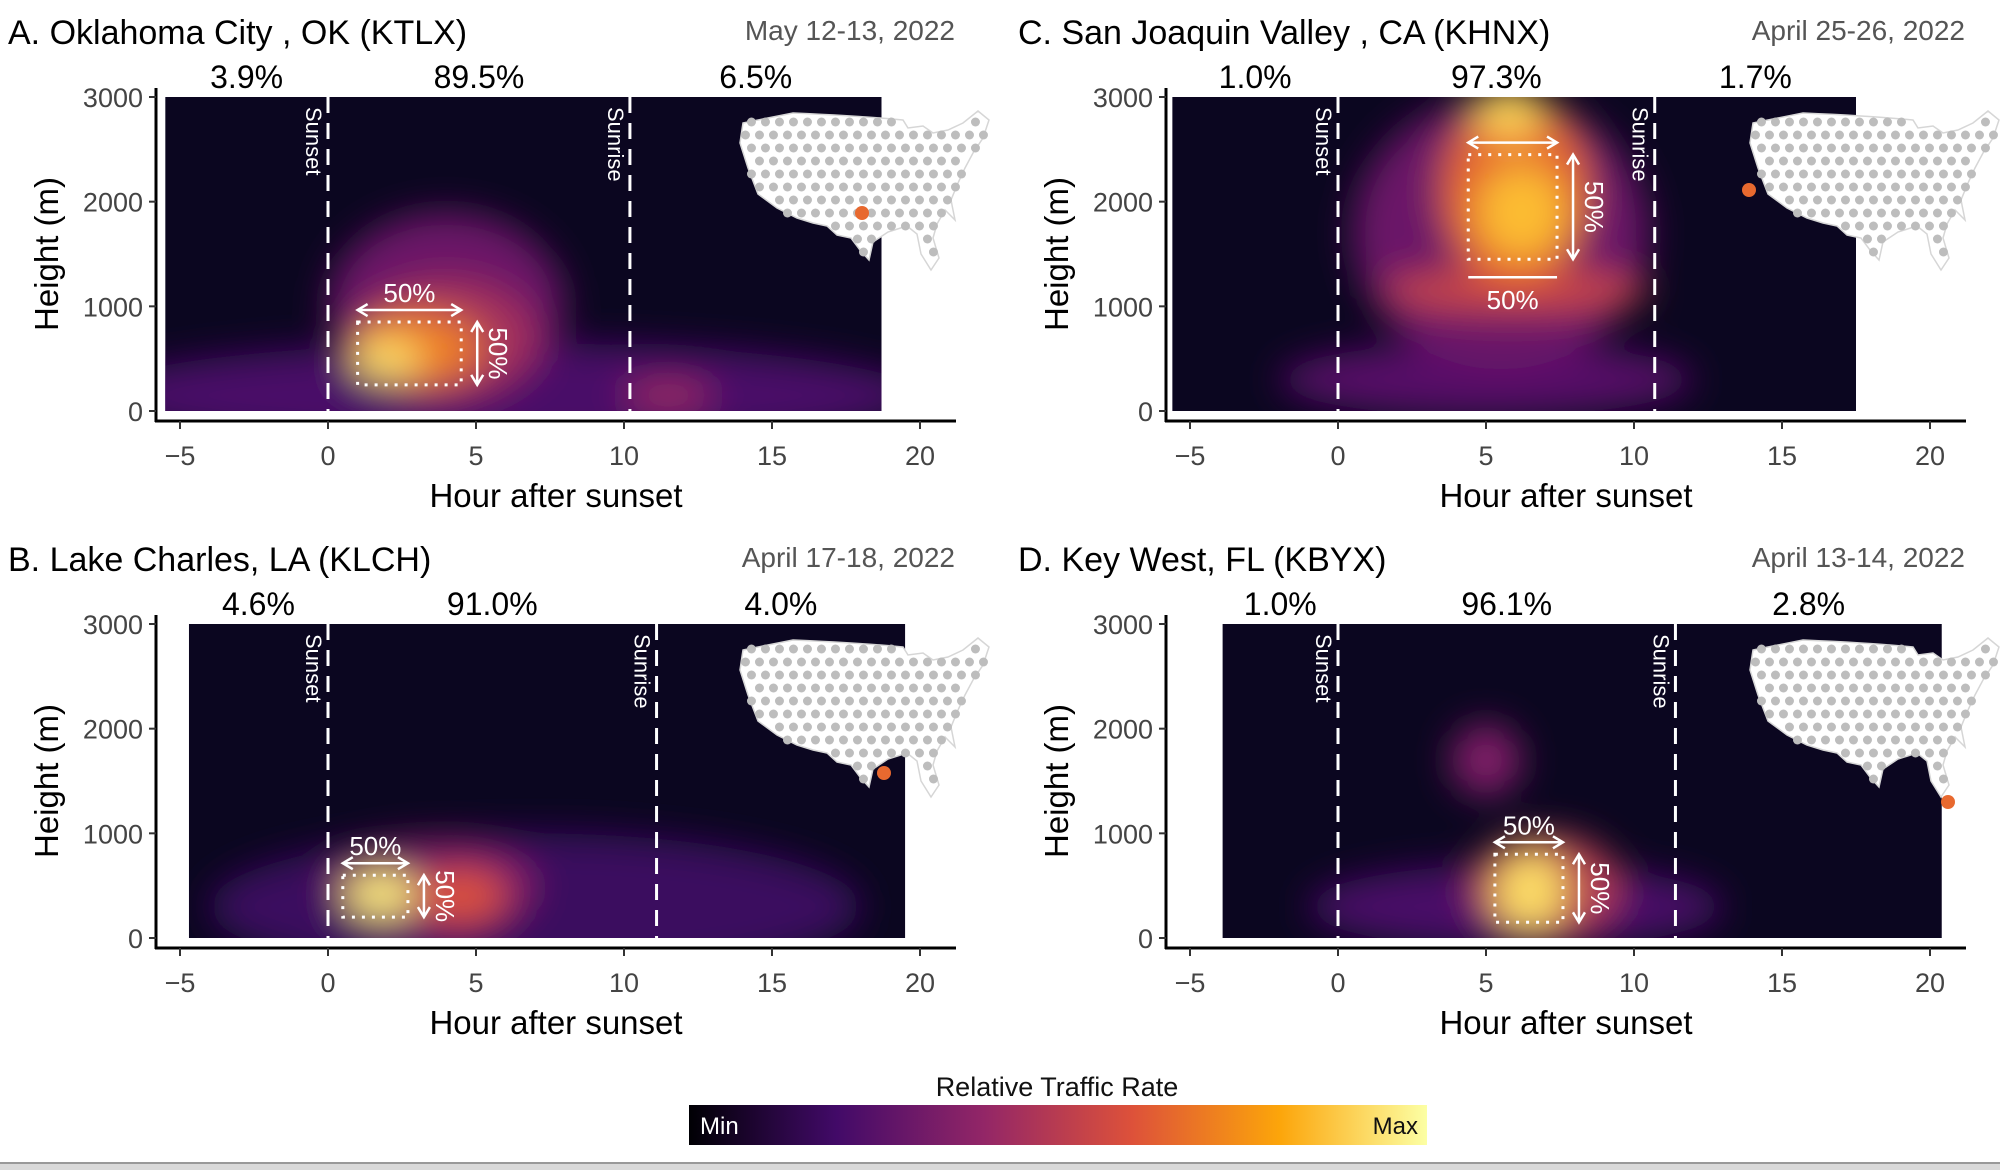 The image size is (2000, 1170). I want to click on arrow-heads, so click(1573, 207).